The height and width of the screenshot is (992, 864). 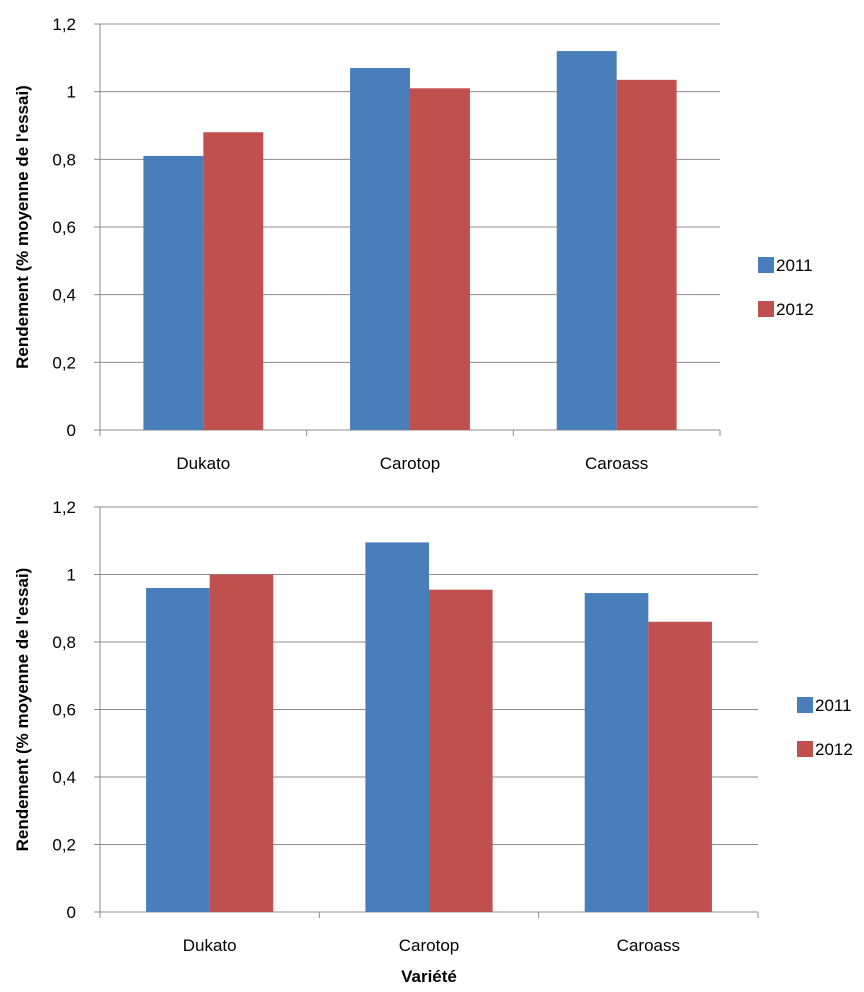 What do you see at coordinates (429, 976) in the screenshot?
I see `x-axis-title: Variété` at bounding box center [429, 976].